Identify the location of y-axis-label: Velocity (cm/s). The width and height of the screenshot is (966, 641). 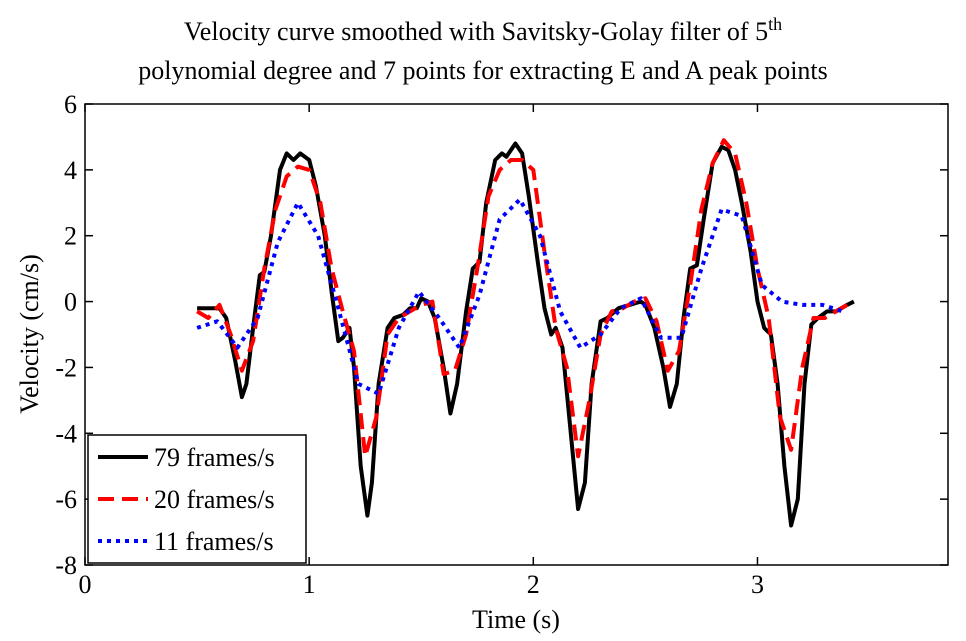
(29, 334).